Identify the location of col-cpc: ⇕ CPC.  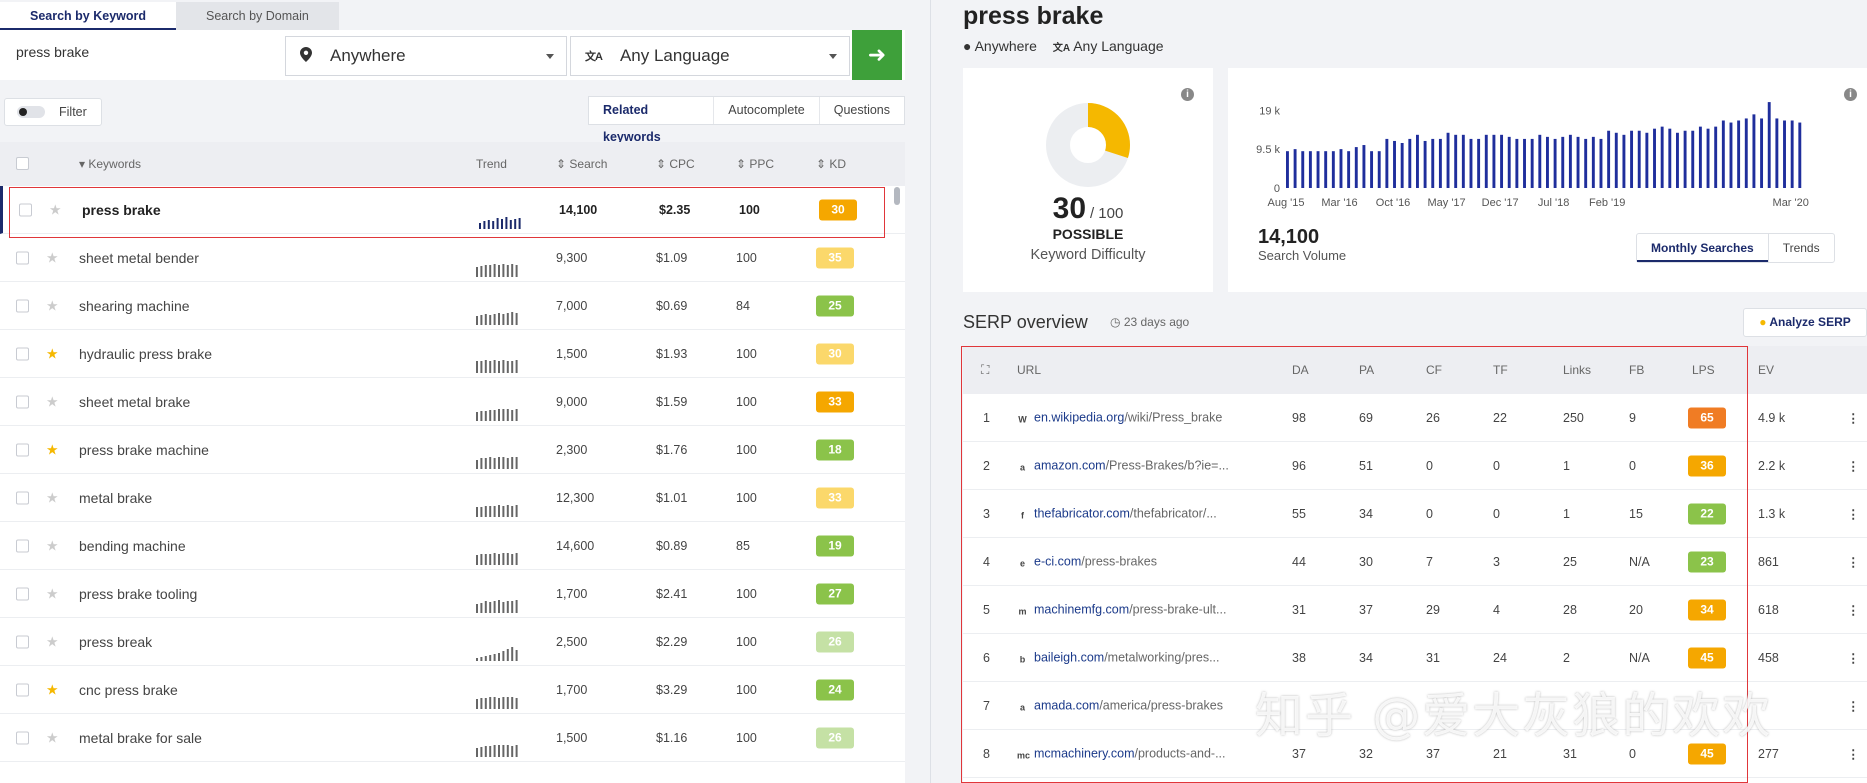
(675, 164).